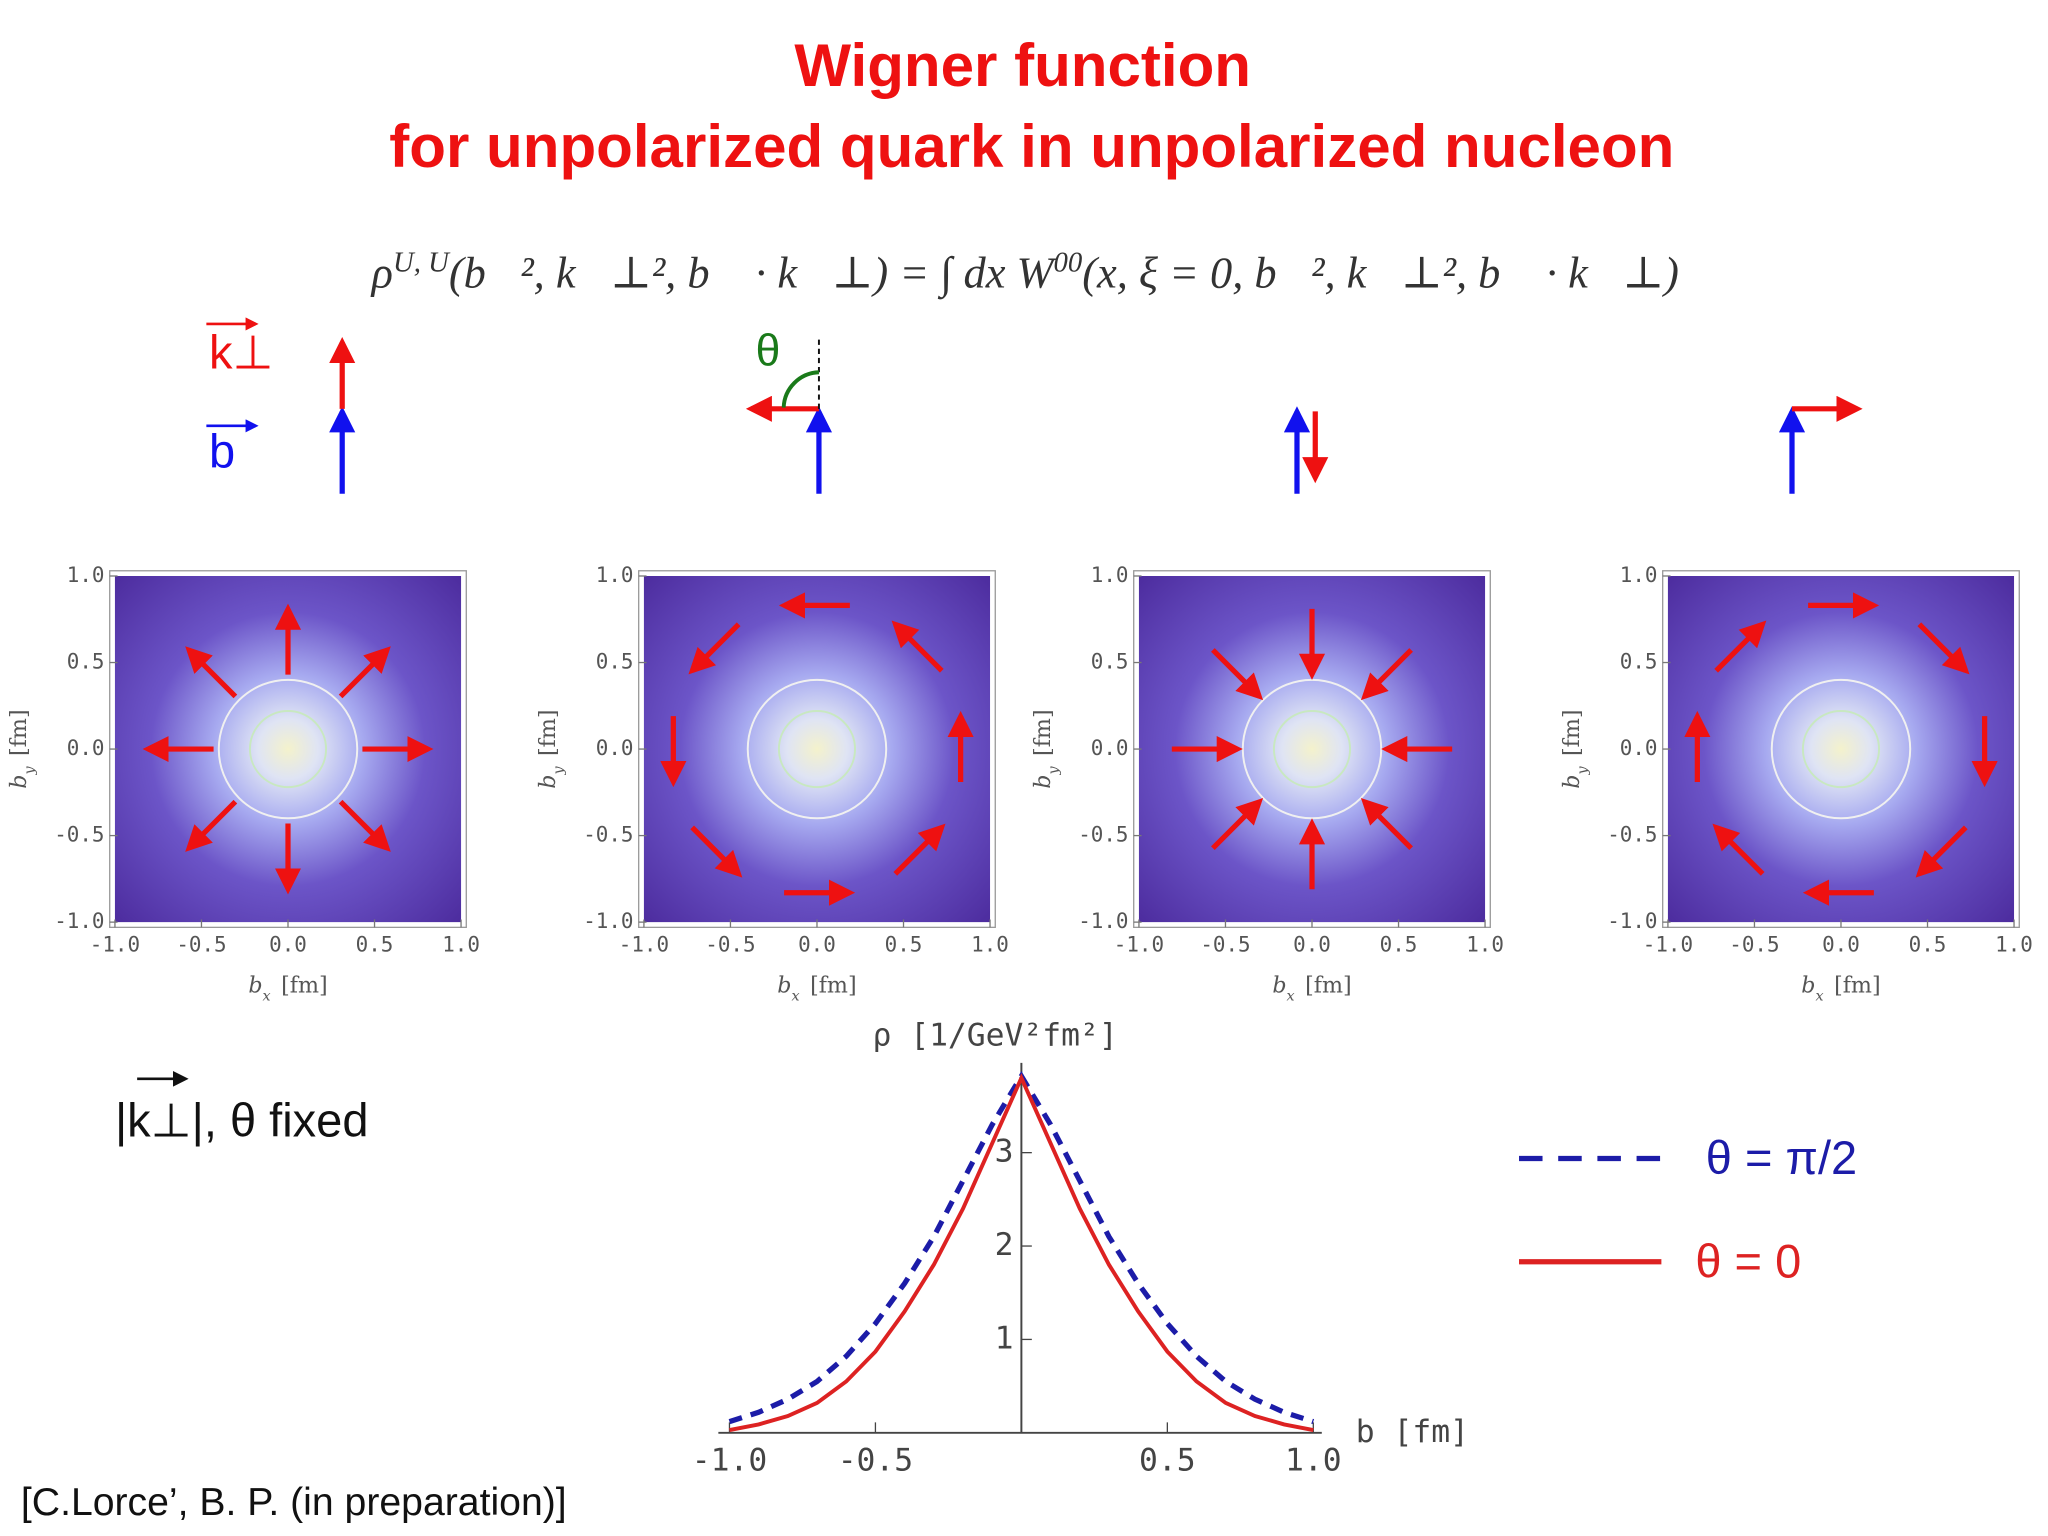  Describe the element at coordinates (1022, 65) in the screenshot. I see `title-line: Wigner function` at that location.